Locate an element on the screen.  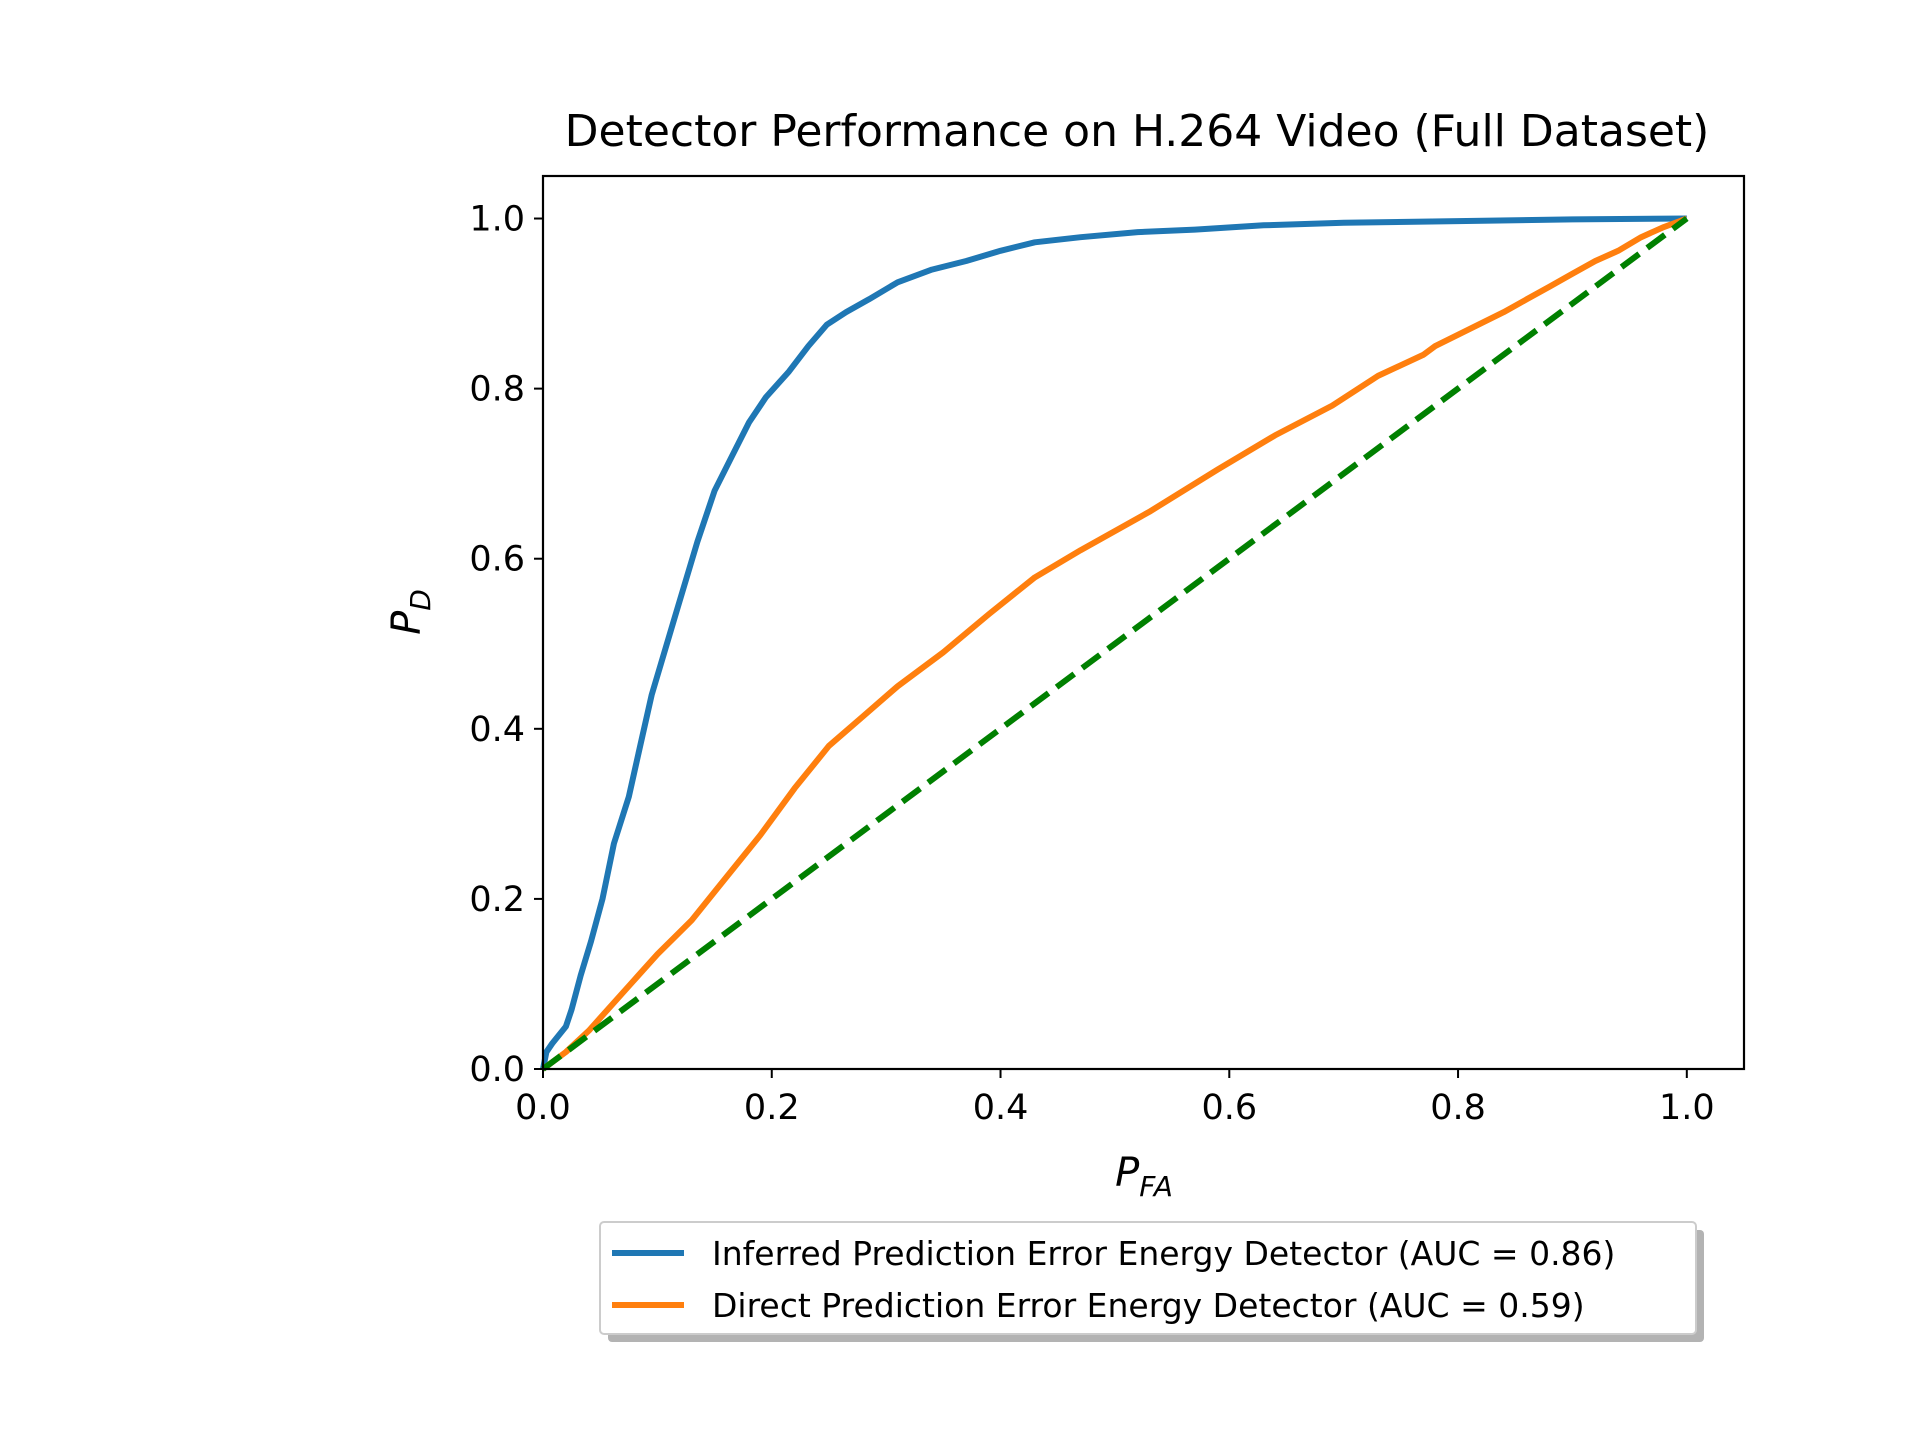
x-axis-label: PFA is located at coordinates (1144, 1176).